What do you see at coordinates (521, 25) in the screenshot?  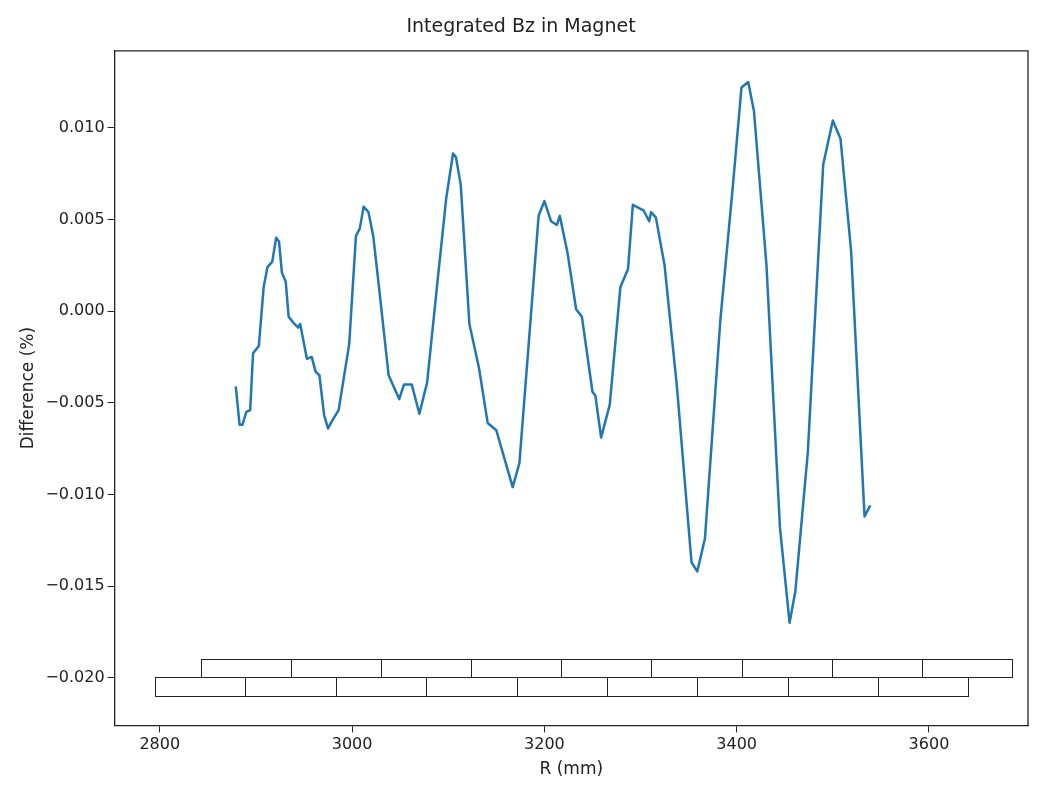 I see `chart-title: Integrated Bz in Magnet` at bounding box center [521, 25].